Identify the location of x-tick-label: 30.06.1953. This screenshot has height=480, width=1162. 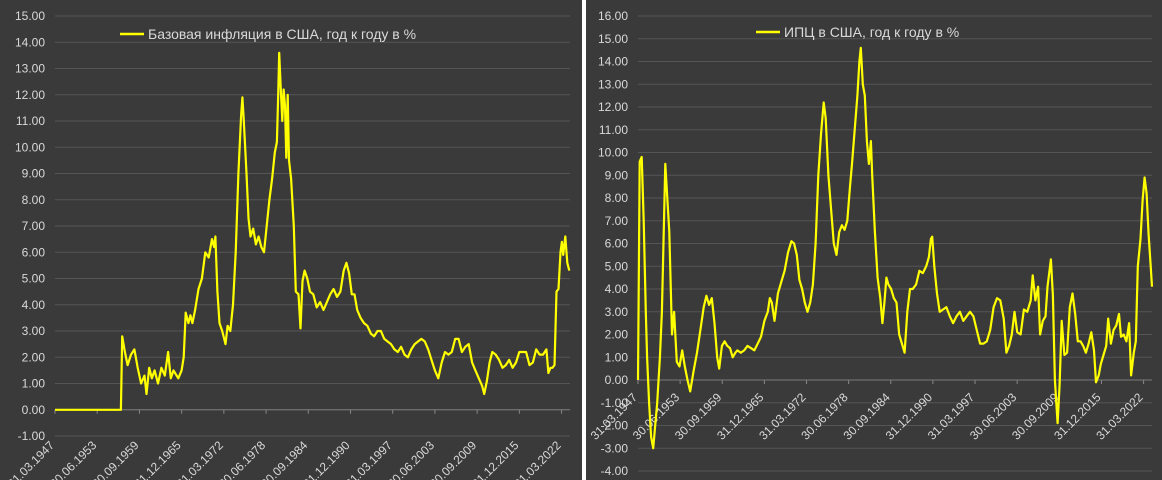
(73, 459).